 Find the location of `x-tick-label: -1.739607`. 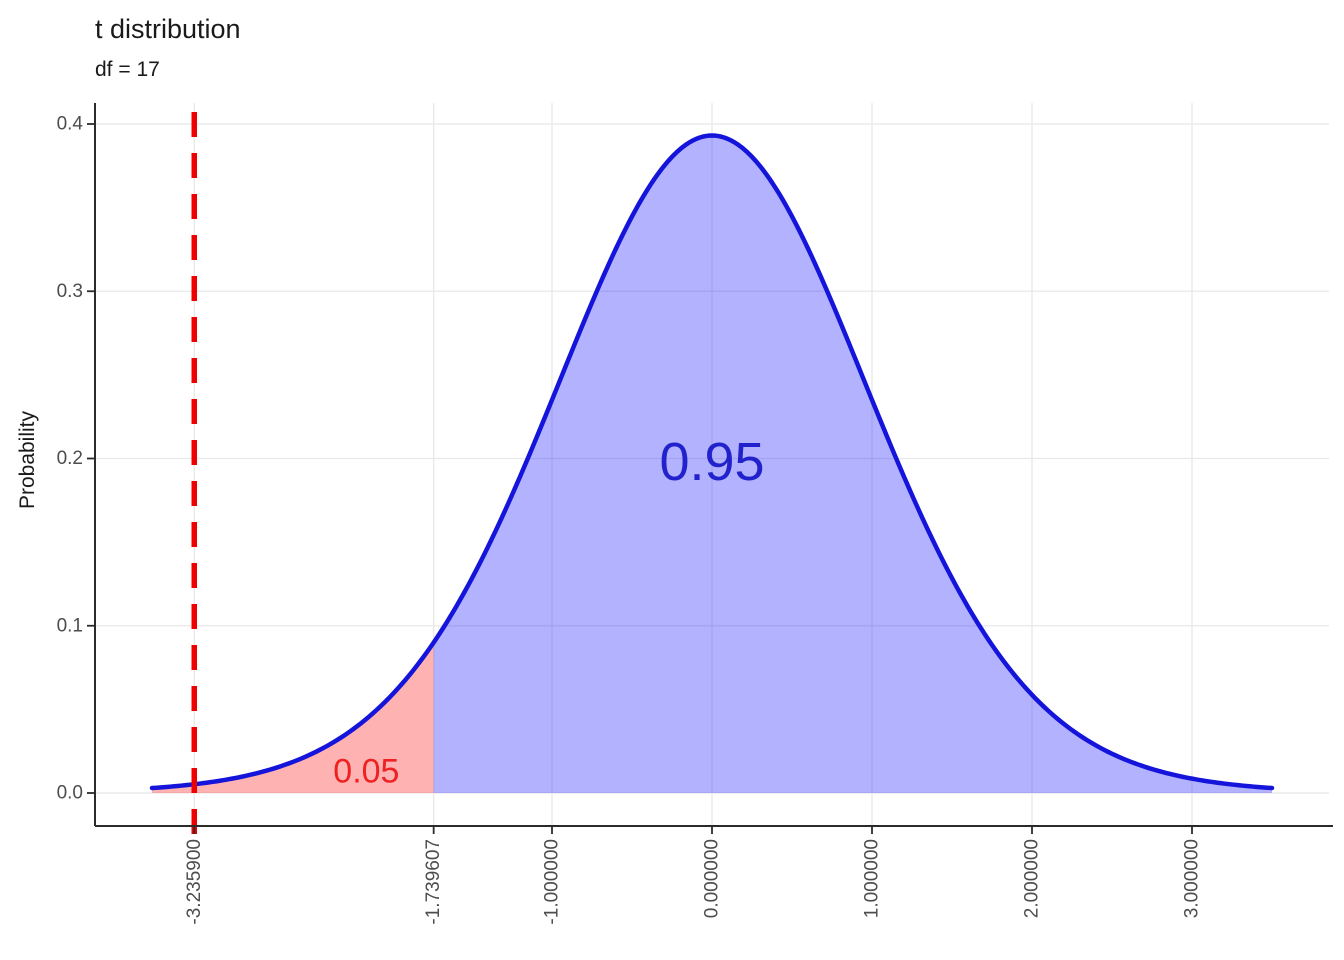

x-tick-label: -1.739607 is located at coordinates (433, 882).